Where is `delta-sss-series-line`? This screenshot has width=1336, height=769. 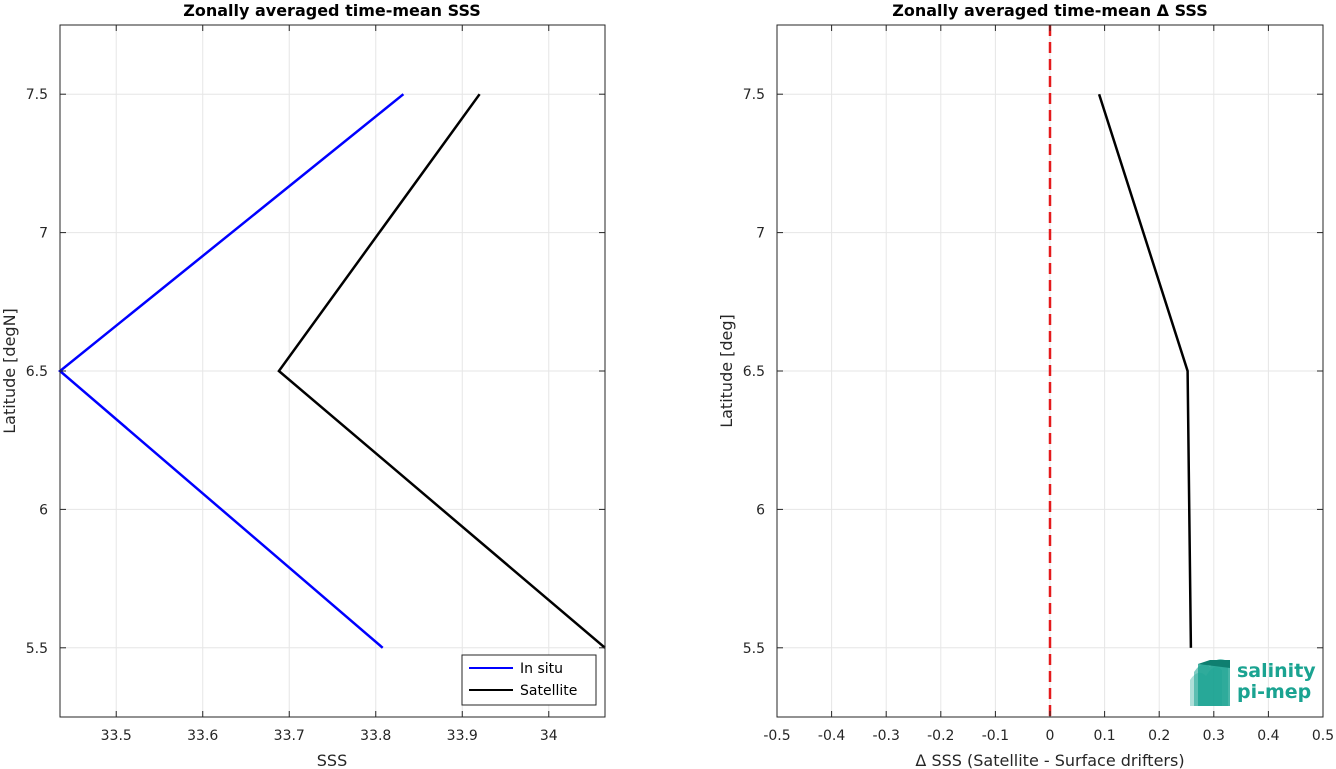 delta-sss-series-line is located at coordinates (1145, 370).